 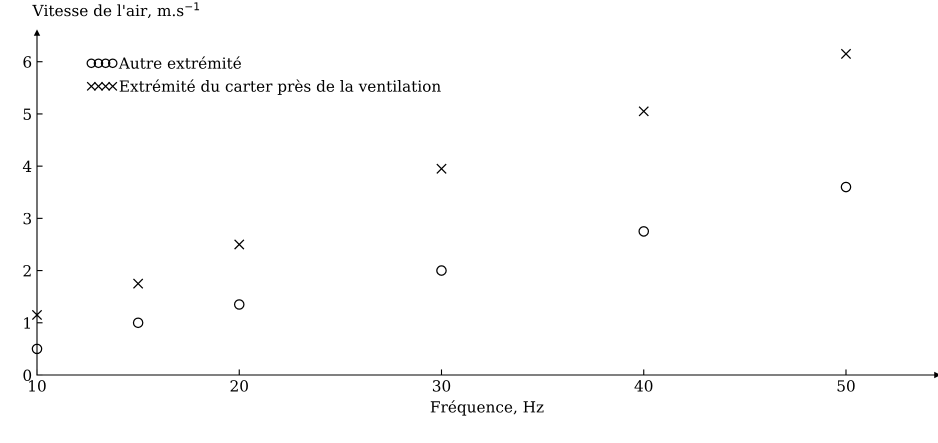 I want to click on x-tick-label: 10, so click(x=37, y=386).